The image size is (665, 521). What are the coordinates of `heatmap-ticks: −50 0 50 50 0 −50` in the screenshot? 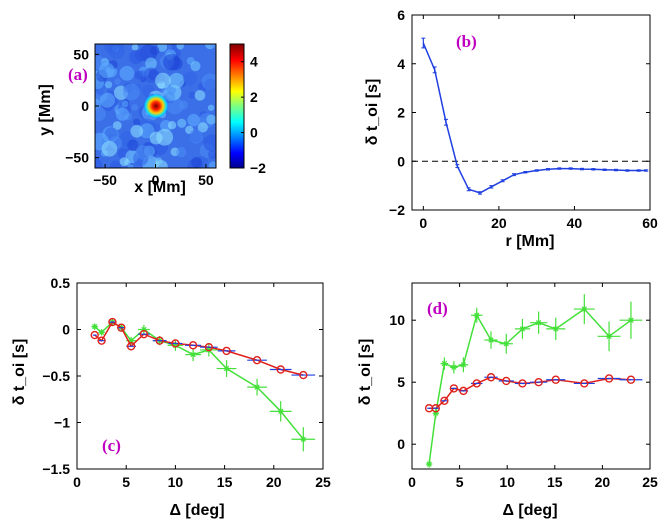 It's located at (139, 117).